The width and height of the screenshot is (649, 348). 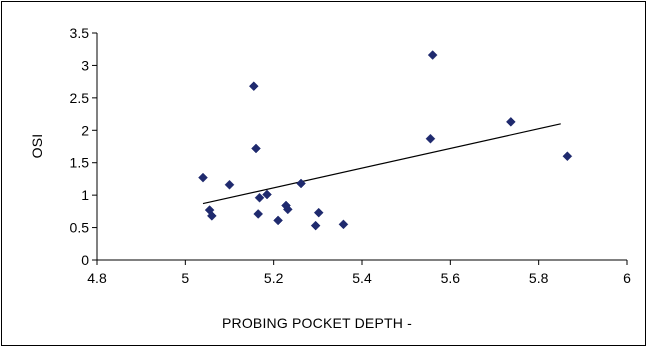 I want to click on y-tick-group: 0 0.5 1 1.5 2 2.5 3 3.5, so click(x=83, y=146).